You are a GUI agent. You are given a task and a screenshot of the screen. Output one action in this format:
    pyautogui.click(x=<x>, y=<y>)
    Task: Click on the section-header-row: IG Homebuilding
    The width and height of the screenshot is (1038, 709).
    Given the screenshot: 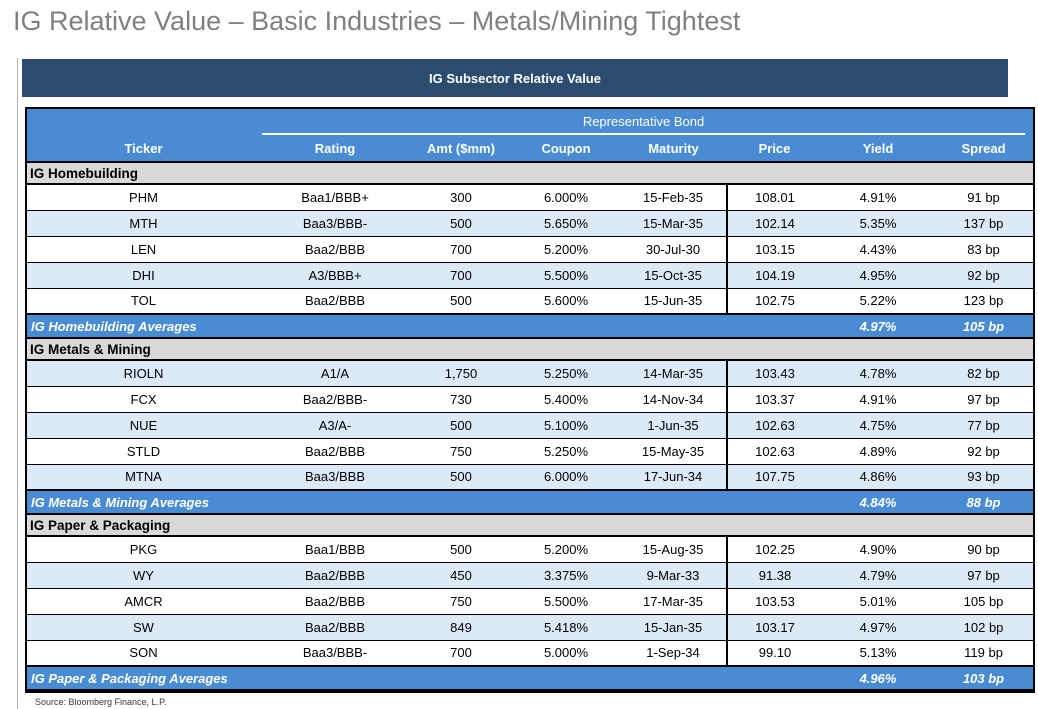 What is the action you would take?
    pyautogui.click(x=530, y=173)
    